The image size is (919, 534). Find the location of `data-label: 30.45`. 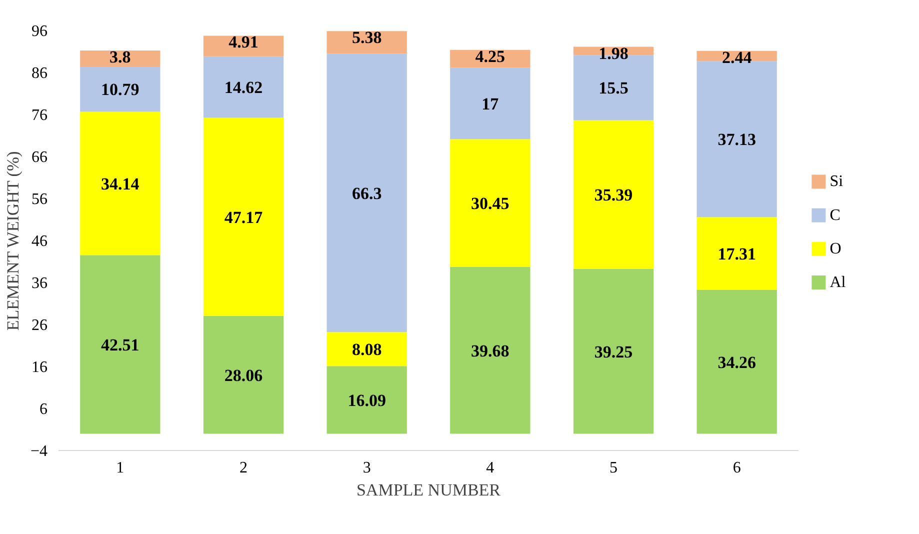

data-label: 30.45 is located at coordinates (490, 204).